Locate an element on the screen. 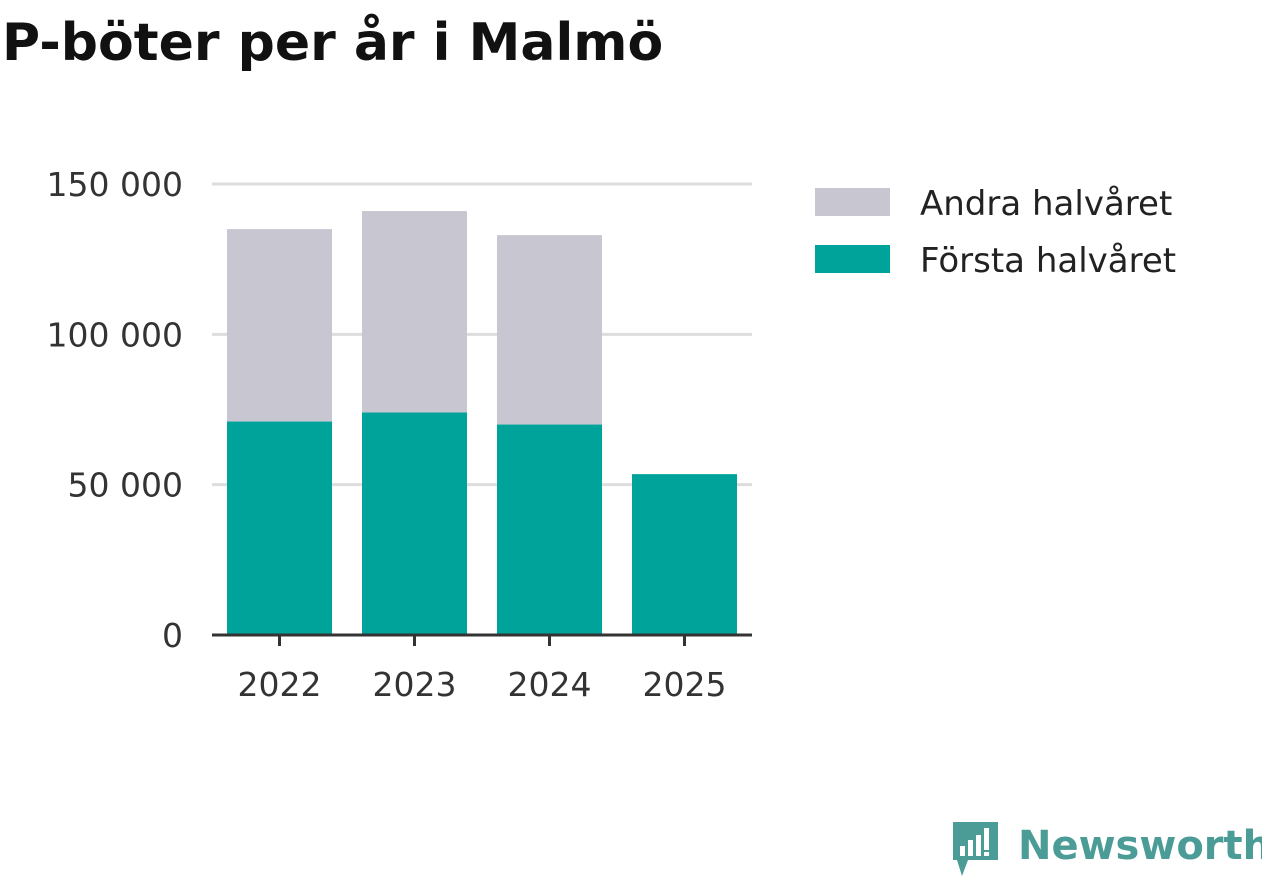 Image resolution: width=1262 pixels, height=879 pixels. y-tick-label-2: 100 000 is located at coordinates (115, 334).